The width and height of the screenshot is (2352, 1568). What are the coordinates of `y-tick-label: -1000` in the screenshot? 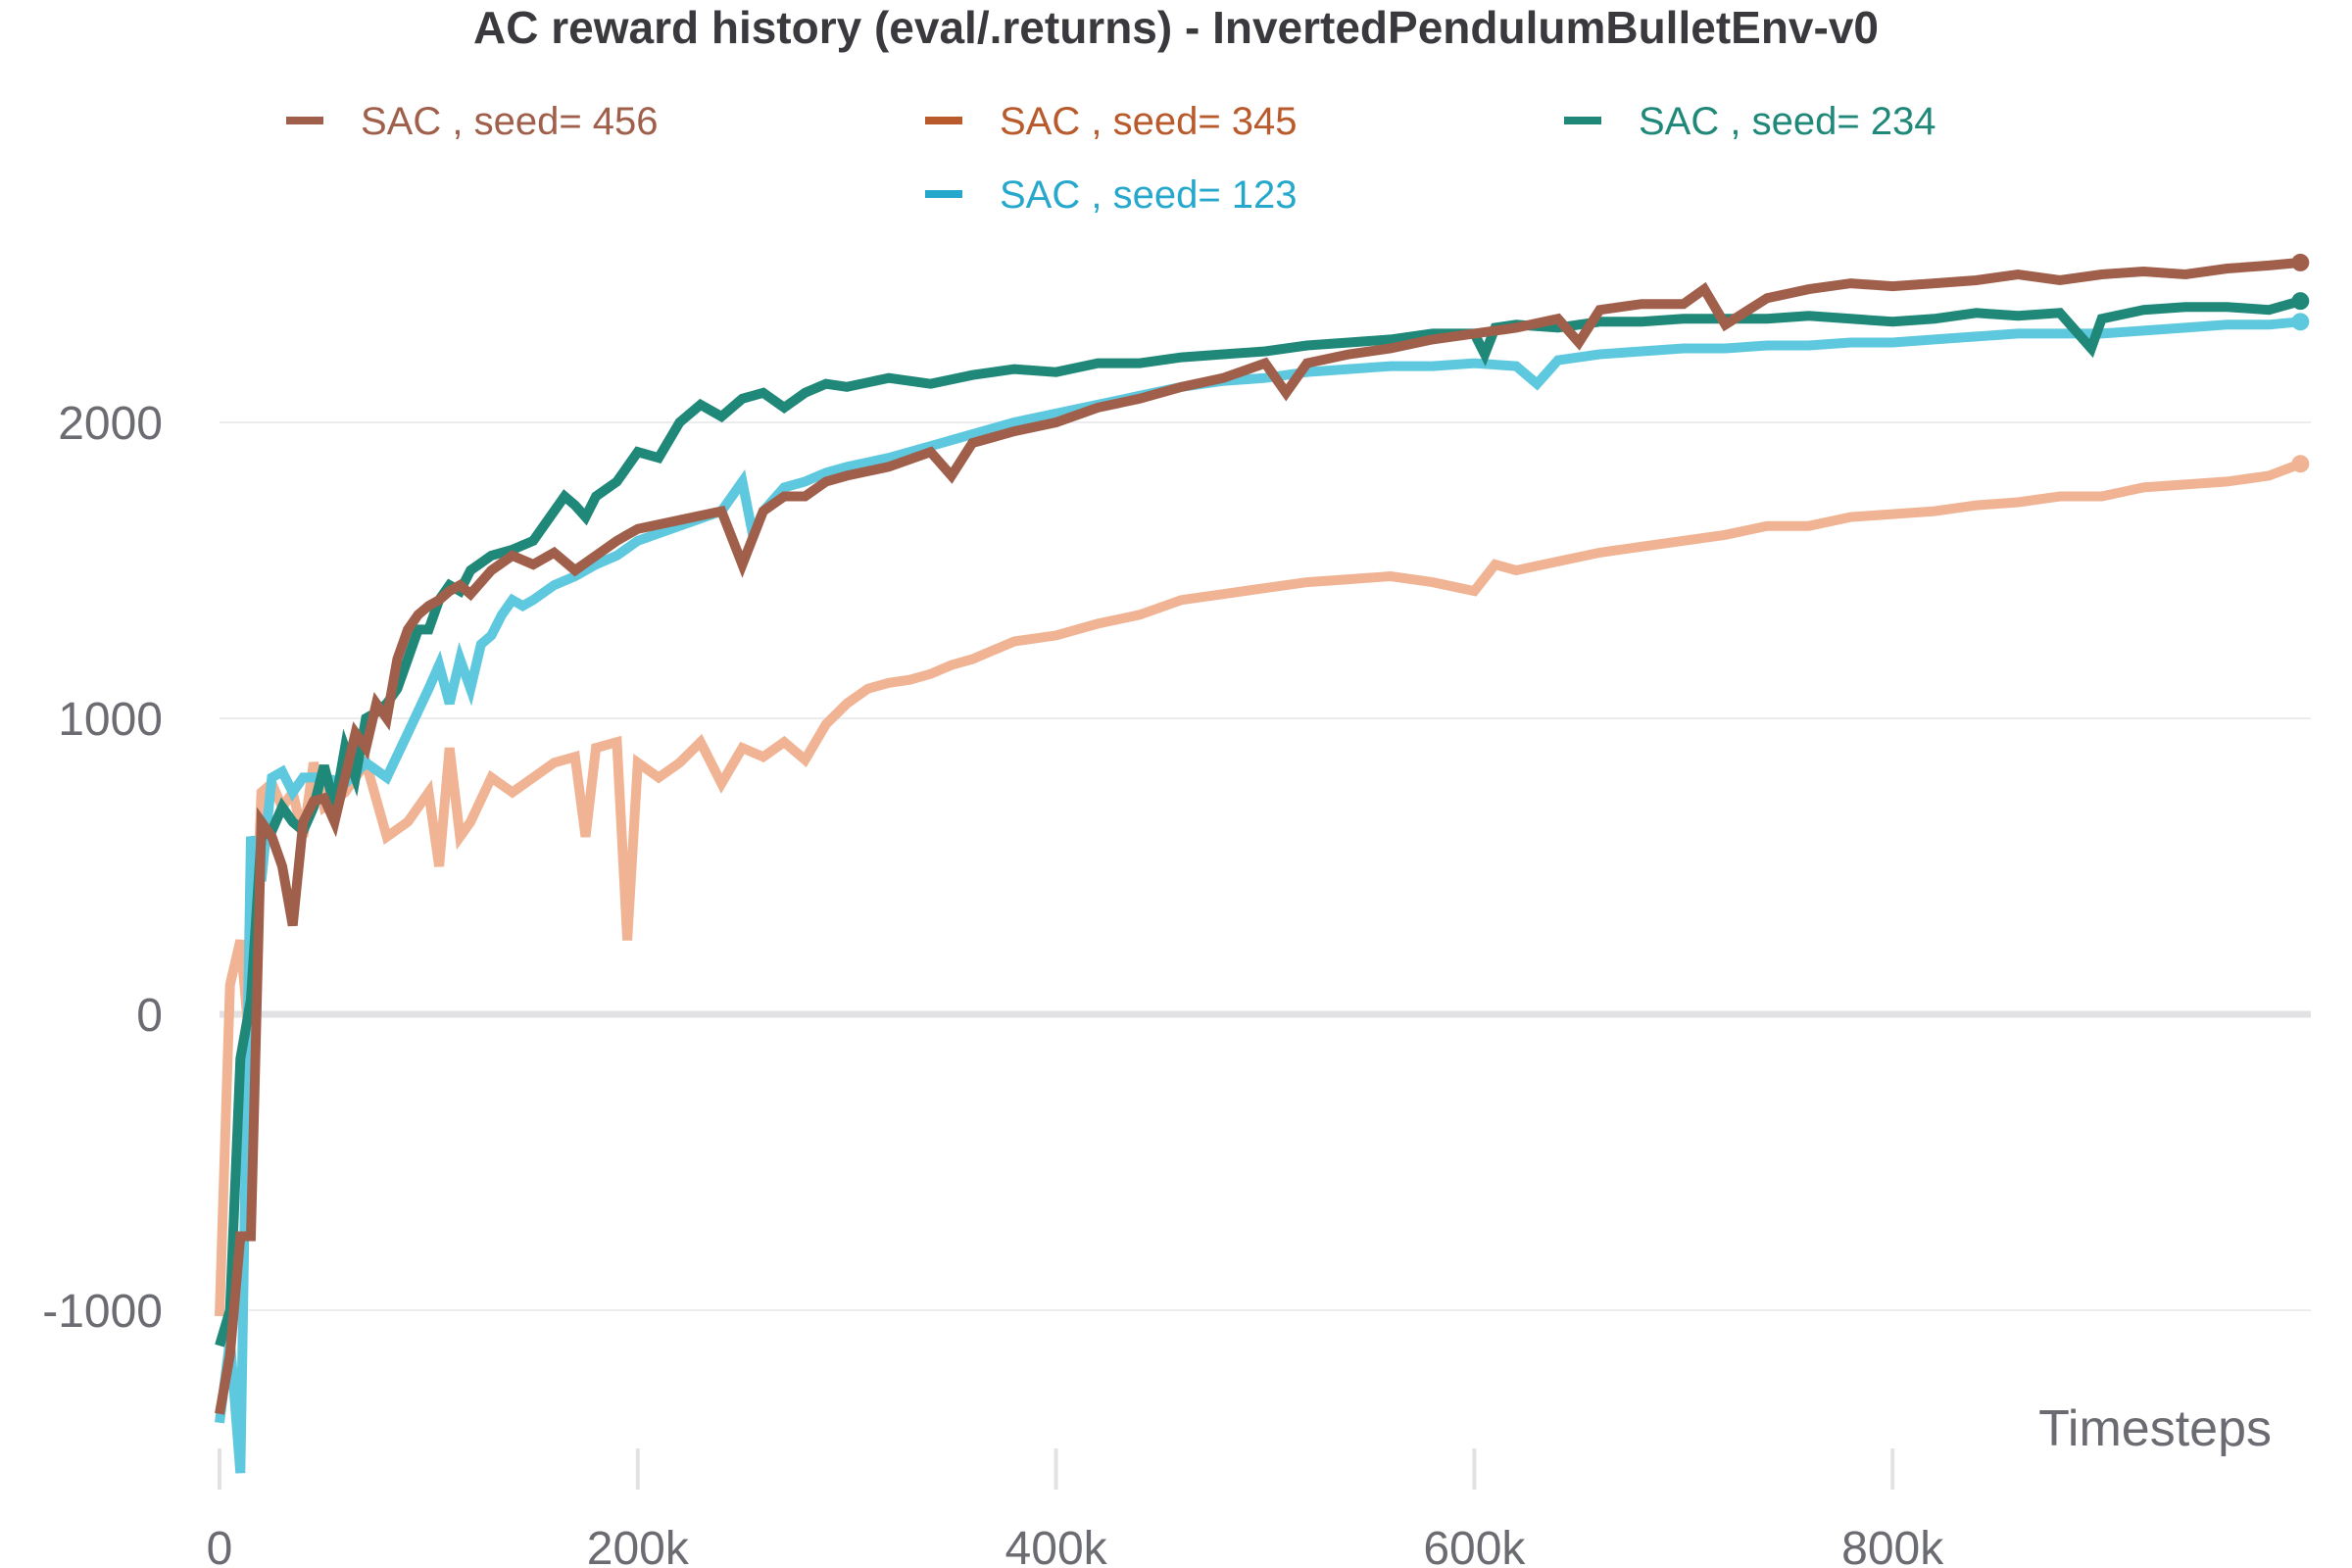 It's located at (102, 1312).